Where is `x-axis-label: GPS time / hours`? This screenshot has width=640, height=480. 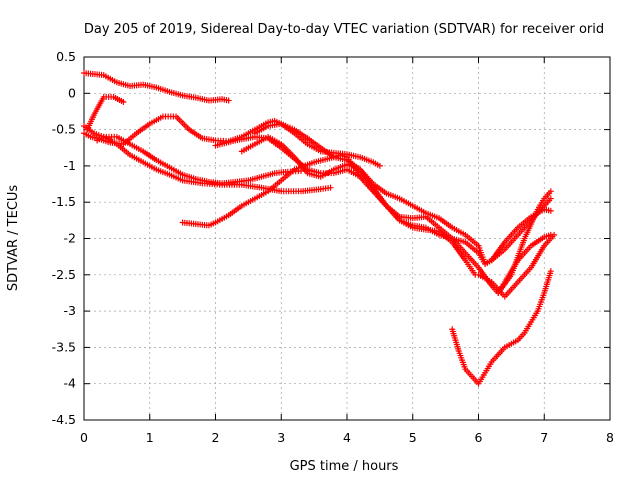 x-axis-label: GPS time / hours is located at coordinates (344, 466).